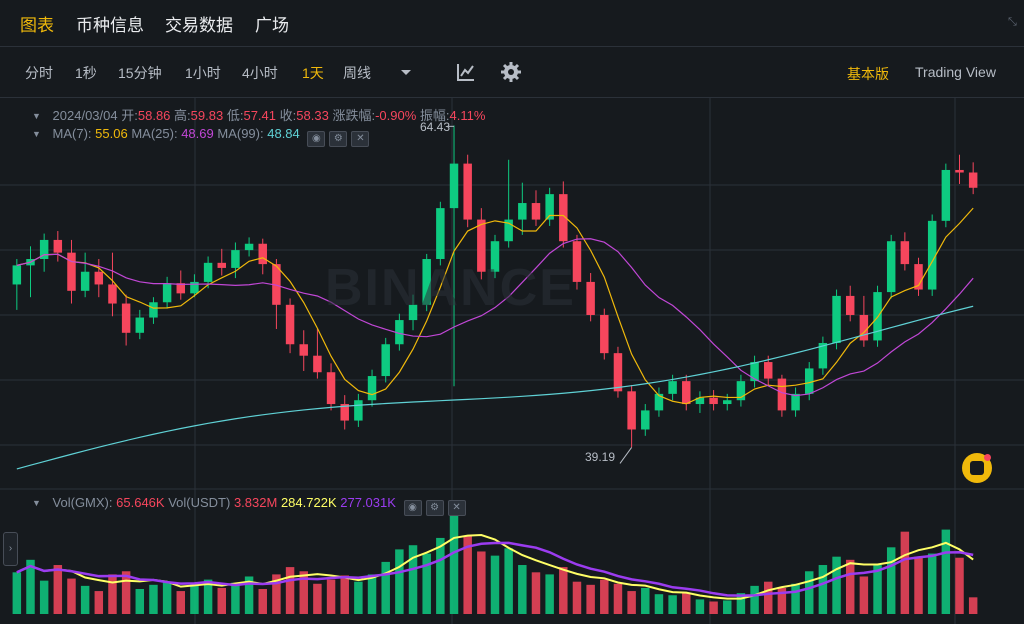 The height and width of the screenshot is (624, 1024). I want to click on mode-trading-view: Trading View, so click(955, 72).